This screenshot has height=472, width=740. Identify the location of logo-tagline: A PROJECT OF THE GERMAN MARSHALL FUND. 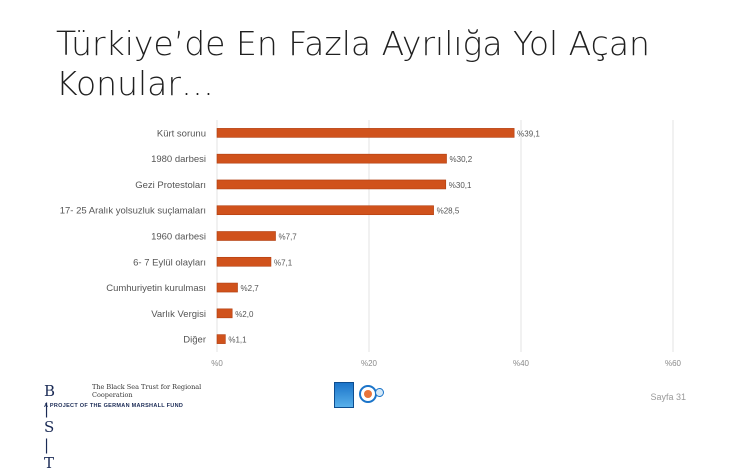
(114, 406).